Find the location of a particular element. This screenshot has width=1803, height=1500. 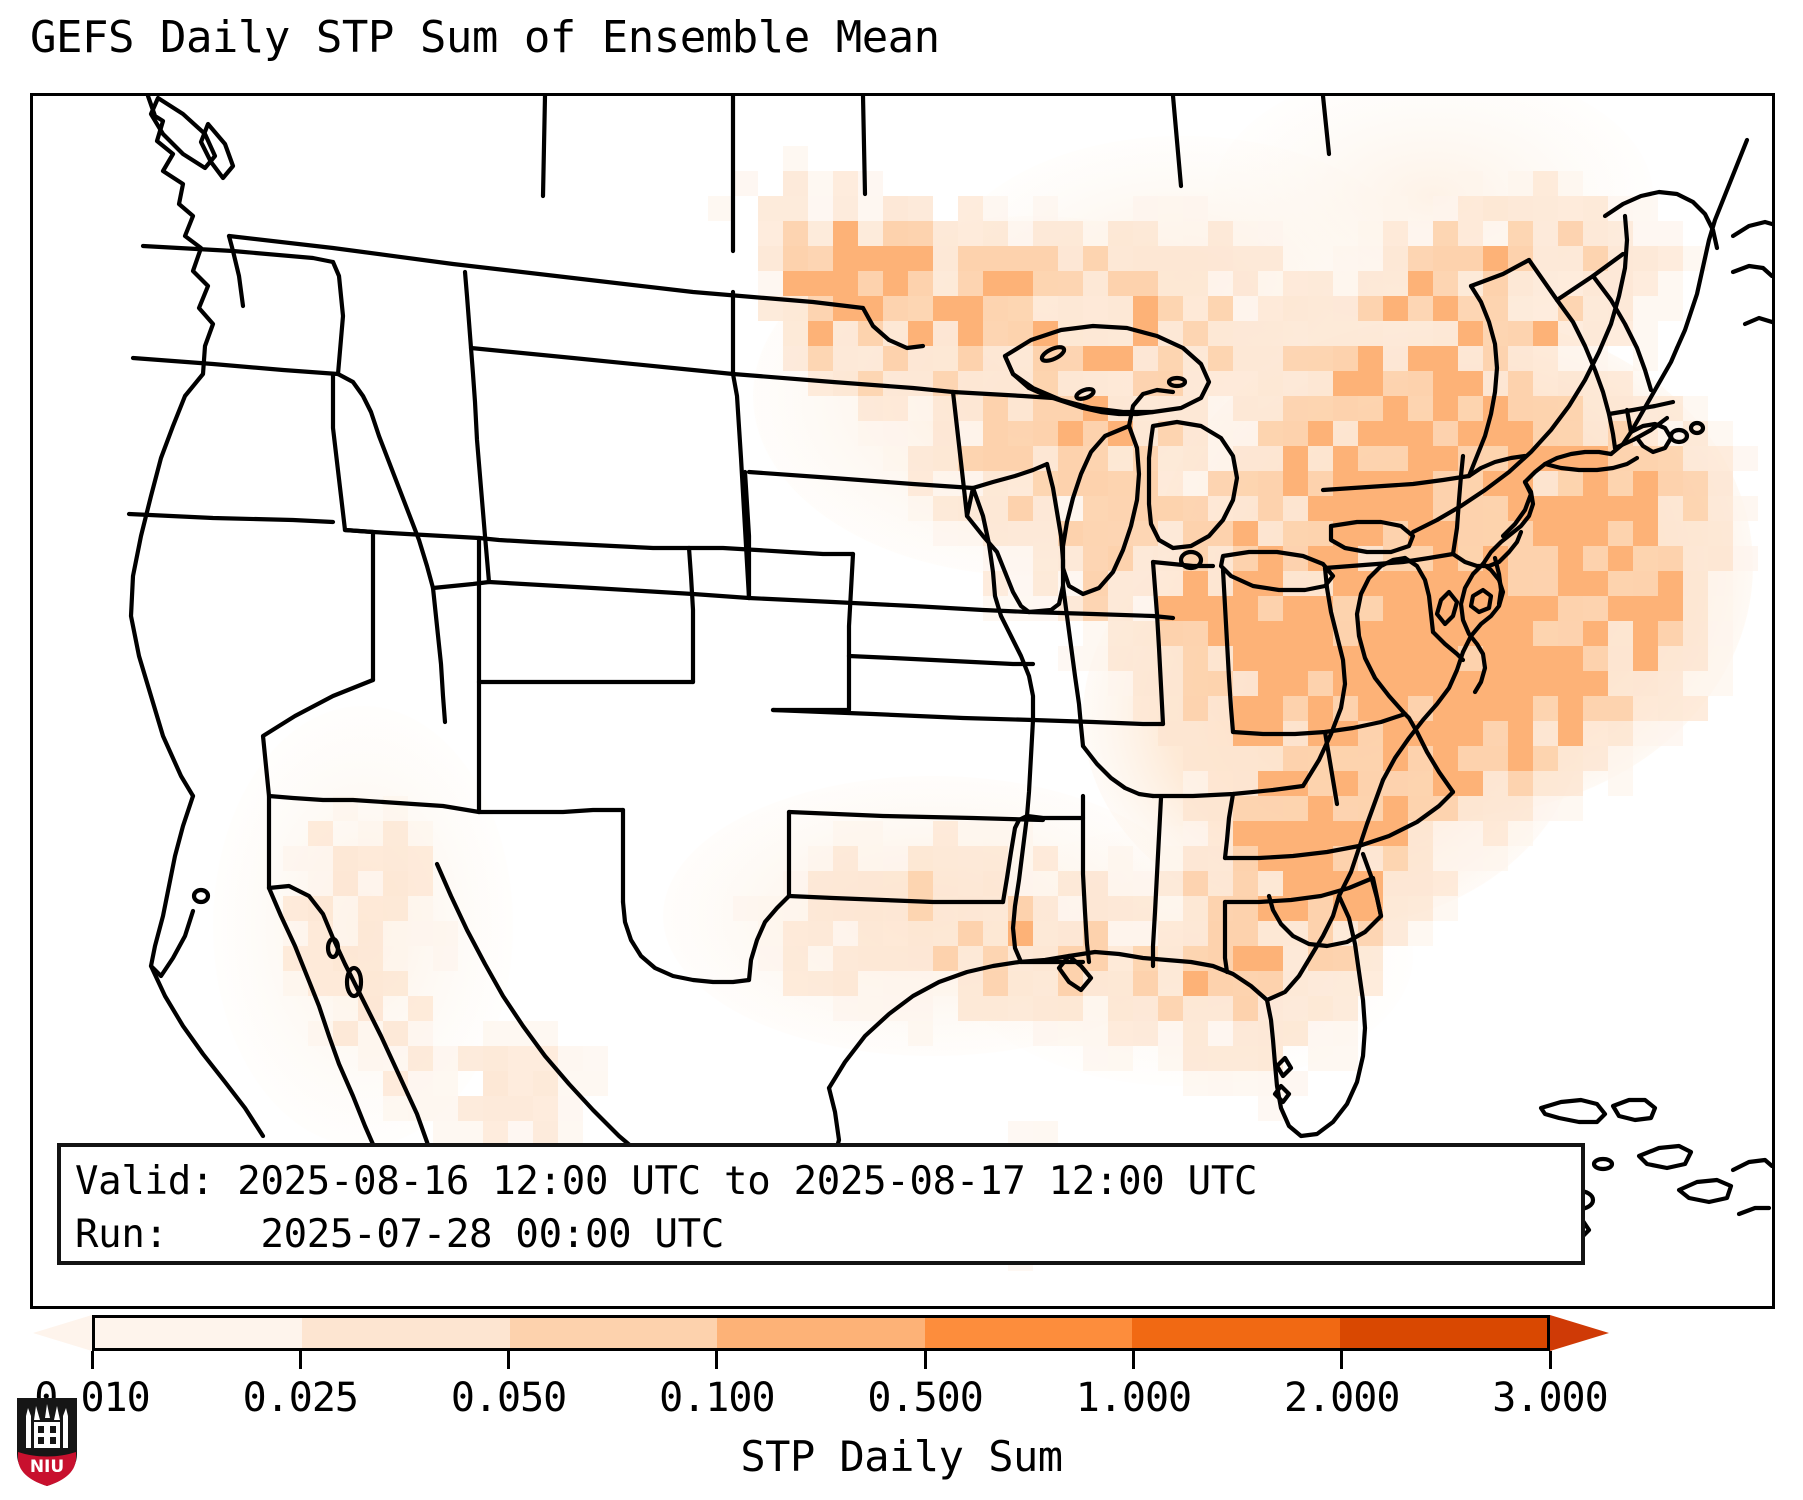

colorbar is located at coordinates (901, 1343).